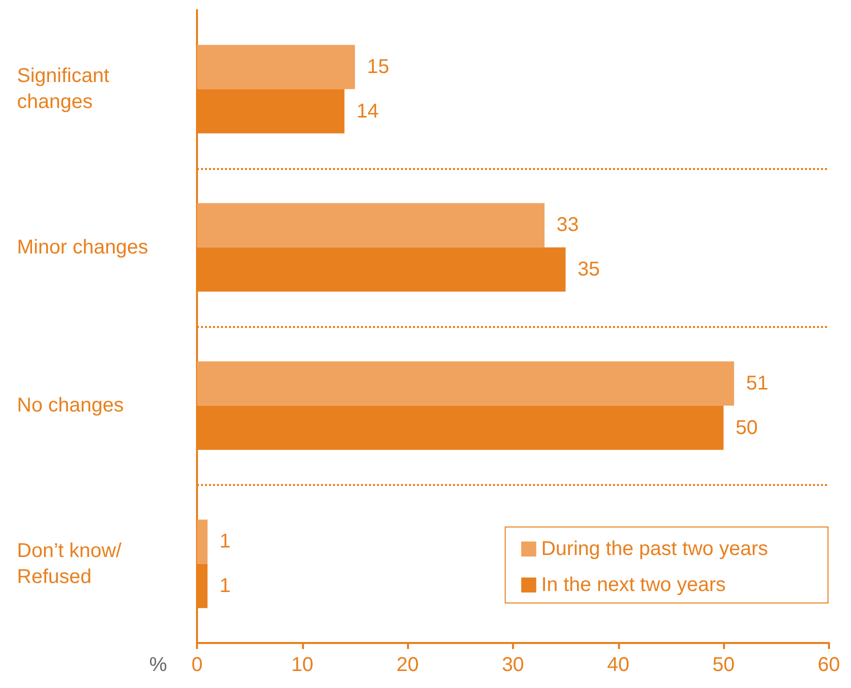  What do you see at coordinates (654, 549) in the screenshot?
I see `legend-label: During the past two years` at bounding box center [654, 549].